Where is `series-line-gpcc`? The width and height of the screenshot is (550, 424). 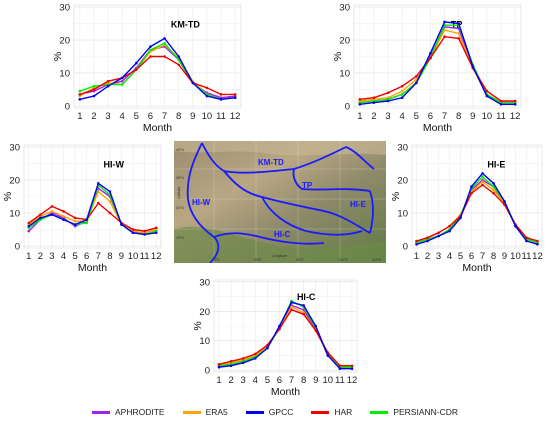
series-line-gpcc is located at coordinates (92, 209).